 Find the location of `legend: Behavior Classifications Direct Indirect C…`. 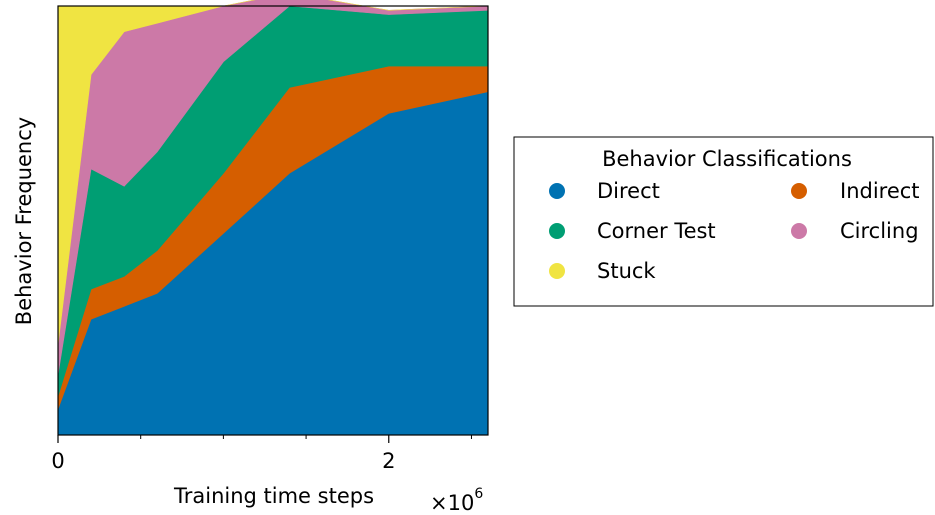

legend: Behavior Classifications Direct Indirect C… is located at coordinates (723, 221).